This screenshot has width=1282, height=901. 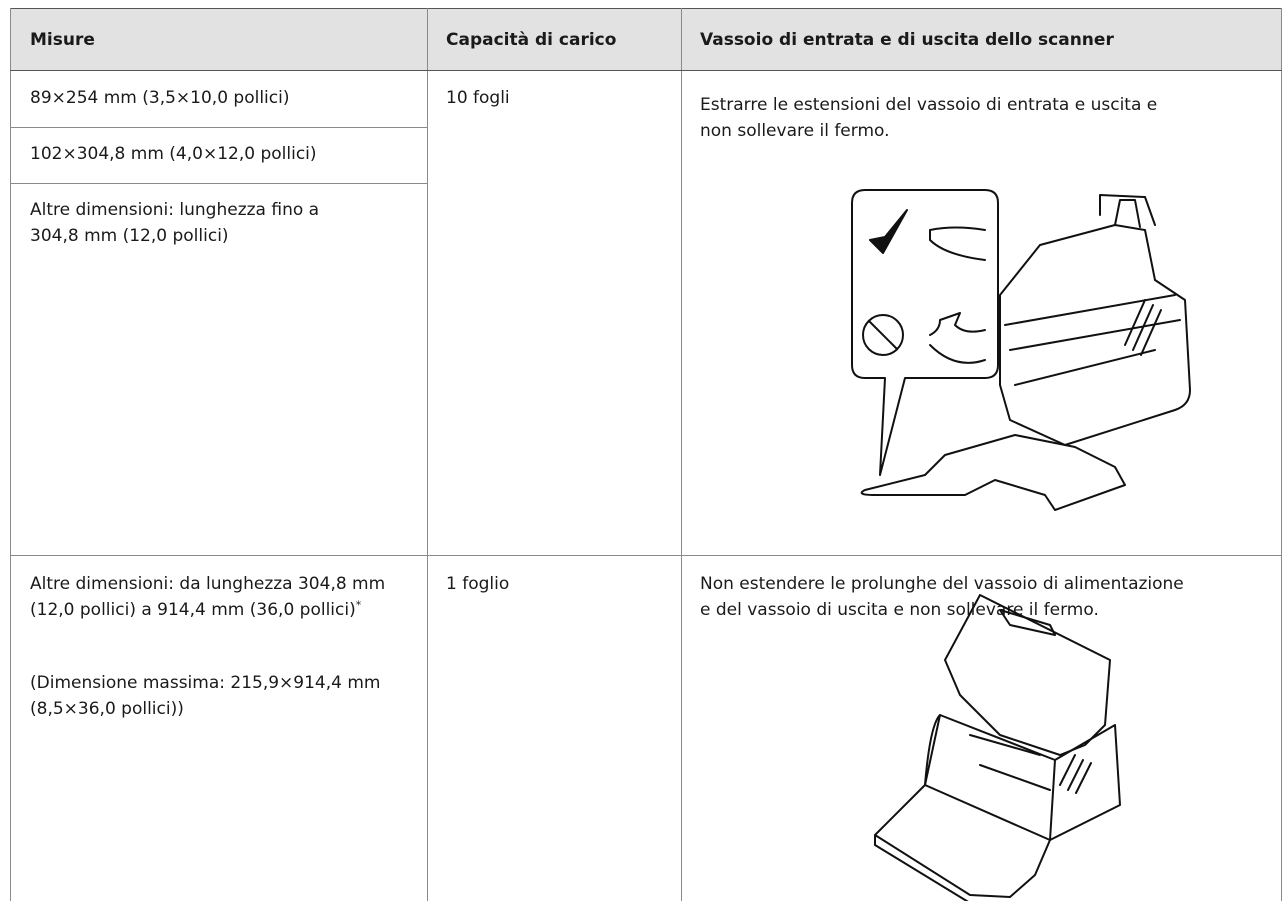 What do you see at coordinates (478, 98) in the screenshot?
I see `capacity-cell: 10 fogli` at bounding box center [478, 98].